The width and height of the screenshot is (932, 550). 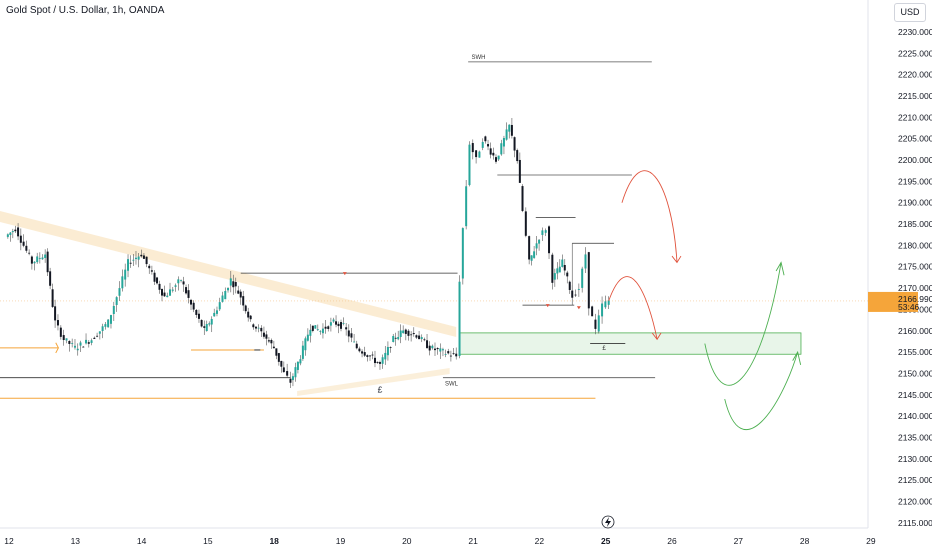 I want to click on currency-button: USD, so click(x=910, y=12).